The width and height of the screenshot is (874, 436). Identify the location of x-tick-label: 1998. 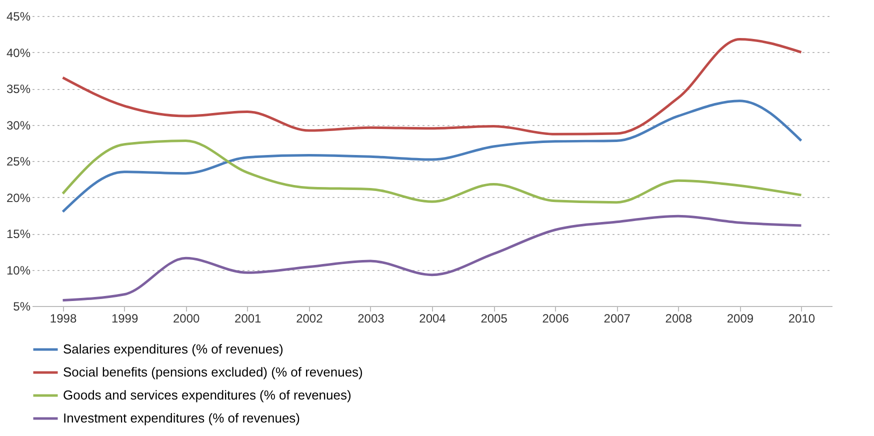
(63, 319).